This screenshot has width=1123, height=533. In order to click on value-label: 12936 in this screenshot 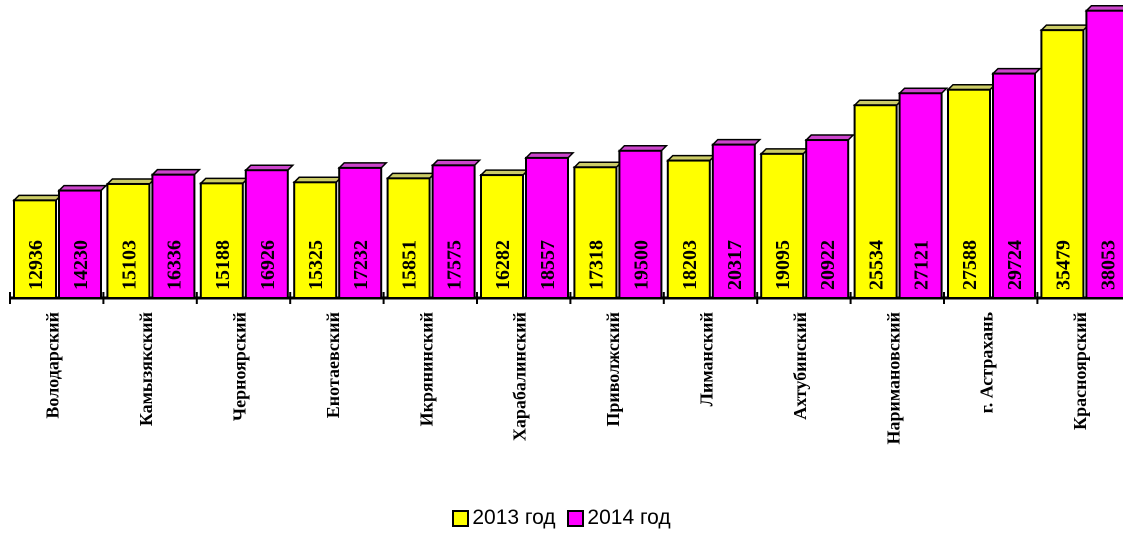, I will do `click(36, 265)`.